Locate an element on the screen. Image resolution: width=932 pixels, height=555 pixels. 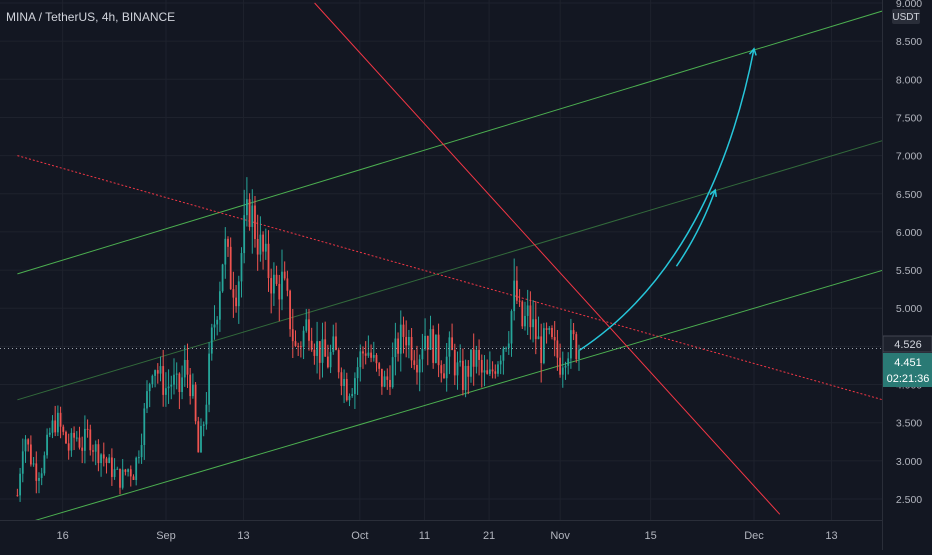
price-tick-label: 7.500 is located at coordinates (909, 118).